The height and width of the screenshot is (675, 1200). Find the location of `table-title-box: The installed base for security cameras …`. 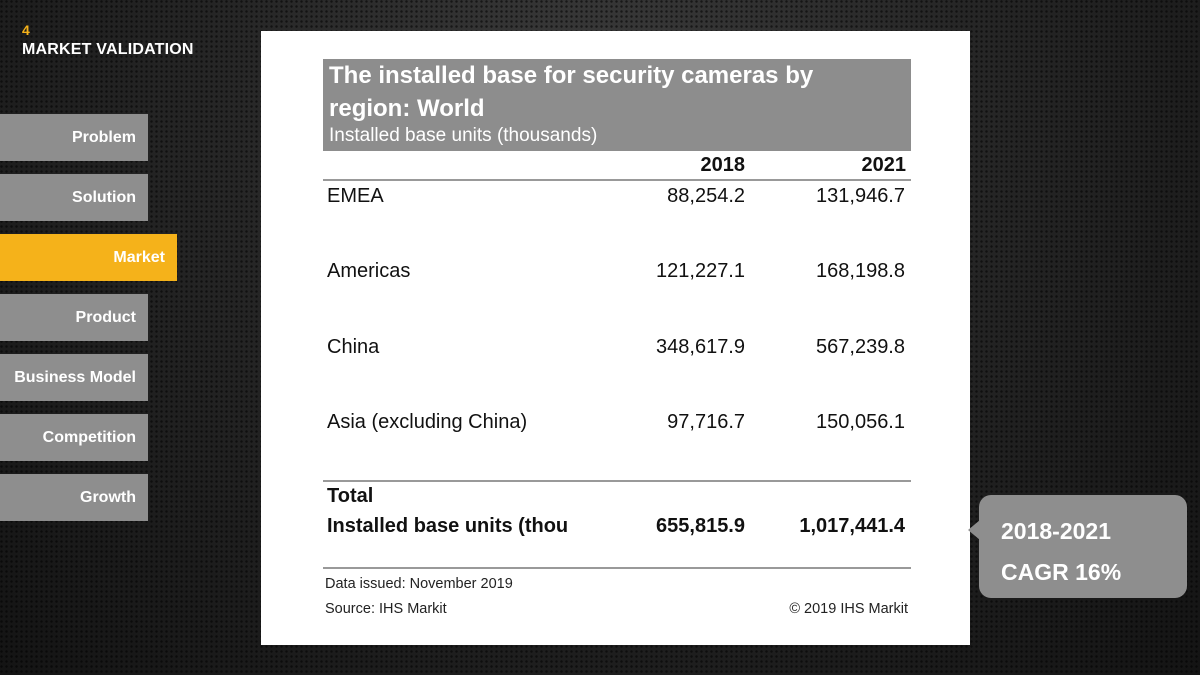

table-title-box: The installed base for security cameras … is located at coordinates (617, 105).